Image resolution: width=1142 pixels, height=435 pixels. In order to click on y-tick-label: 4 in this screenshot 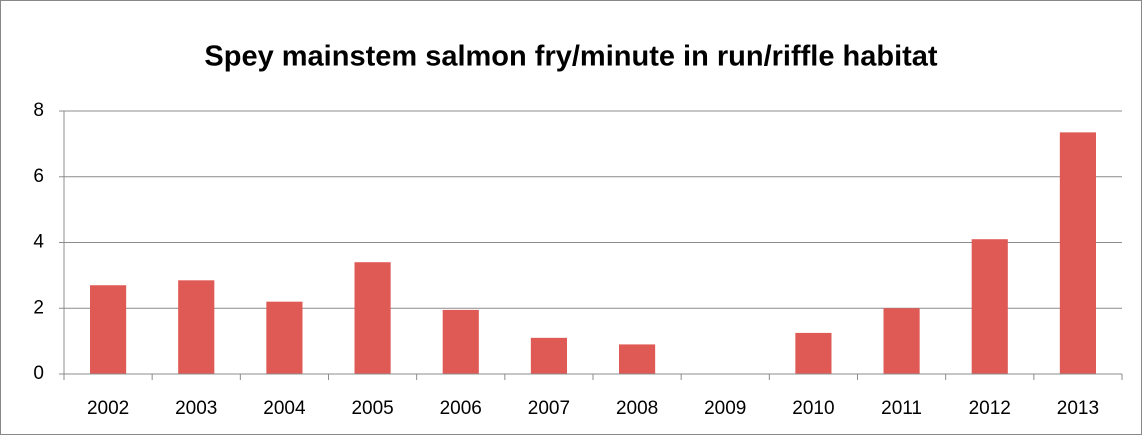, I will do `click(38, 242)`.